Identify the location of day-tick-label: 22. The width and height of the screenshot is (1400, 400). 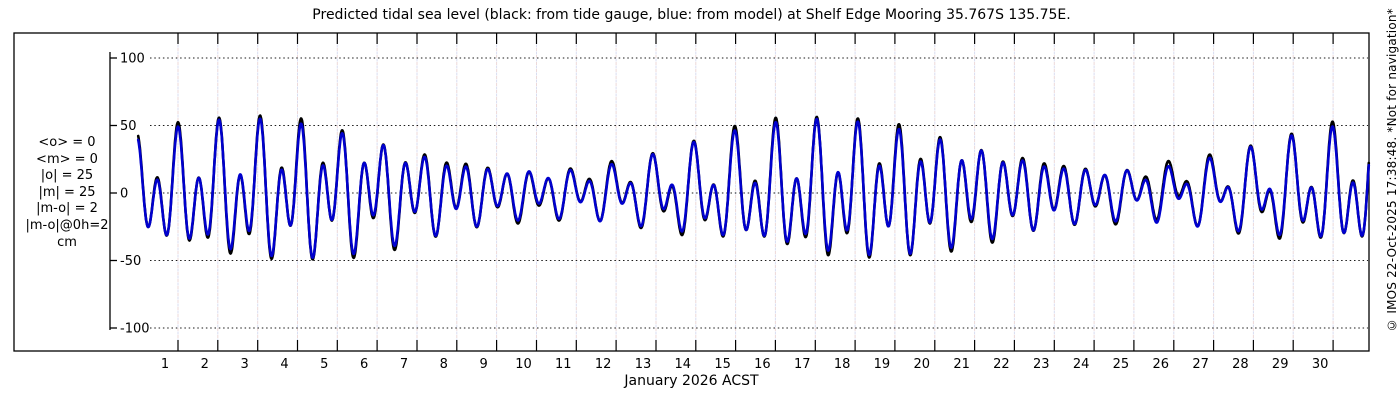
(1001, 364).